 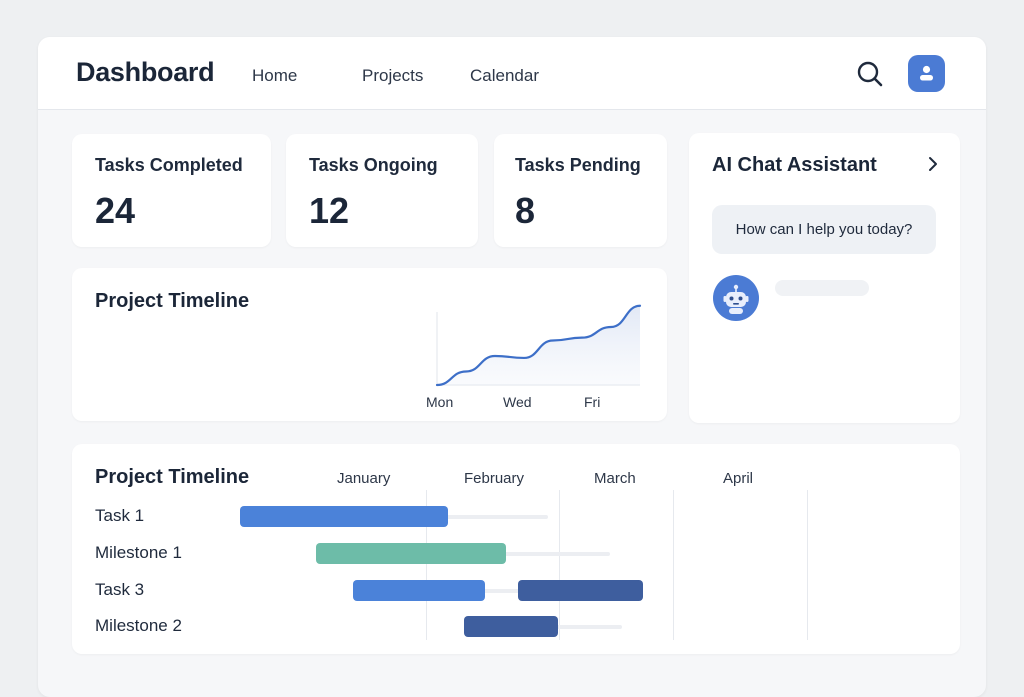 I want to click on task-label: Task 1, so click(x=120, y=515).